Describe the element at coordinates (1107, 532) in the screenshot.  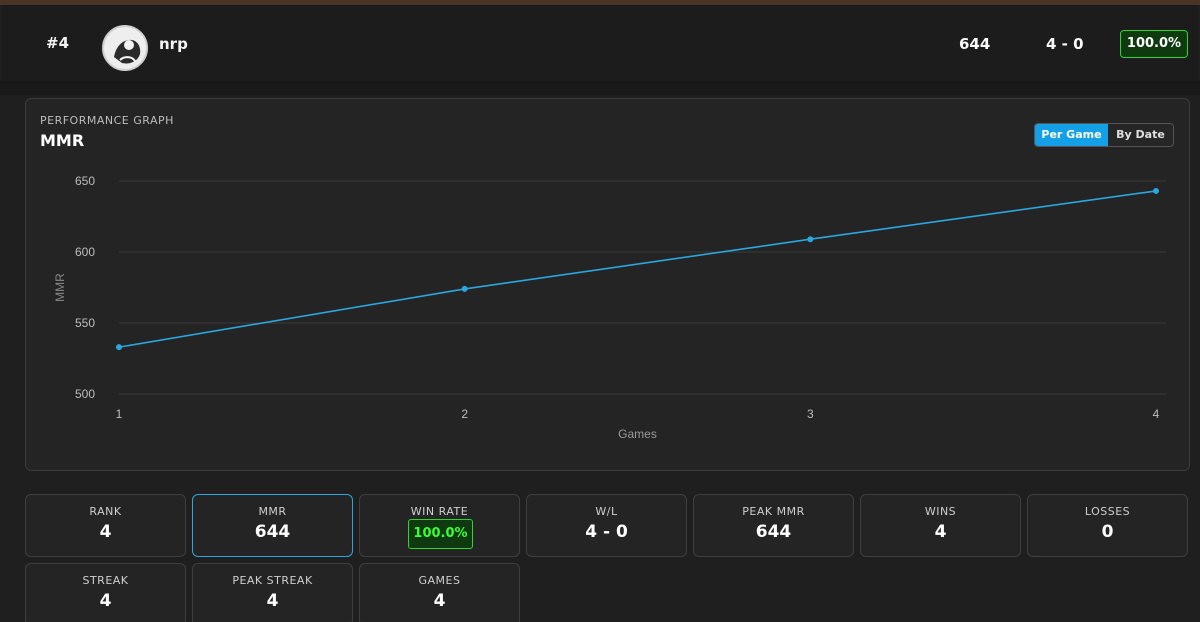
I see `stat-value: 0` at that location.